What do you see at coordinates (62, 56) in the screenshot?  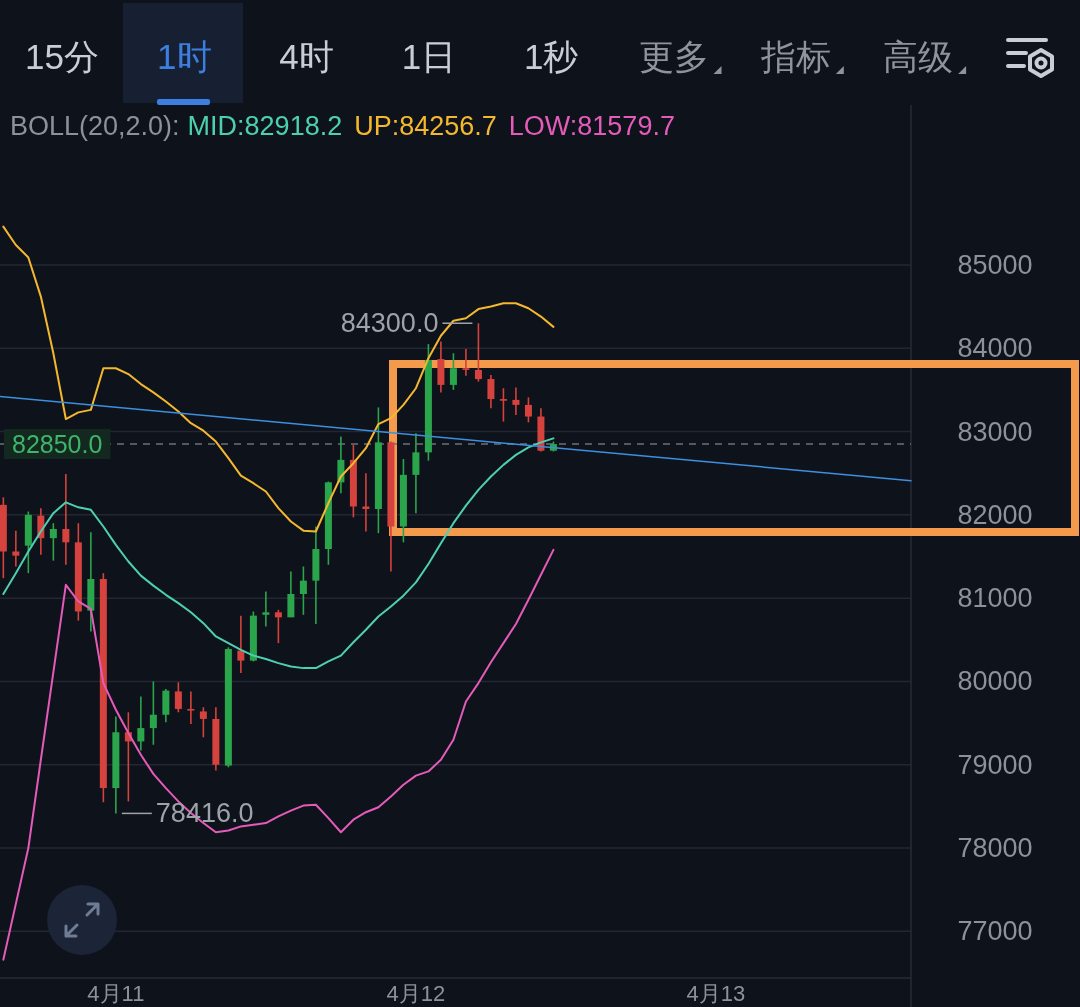 I see `tab-label: 15分` at bounding box center [62, 56].